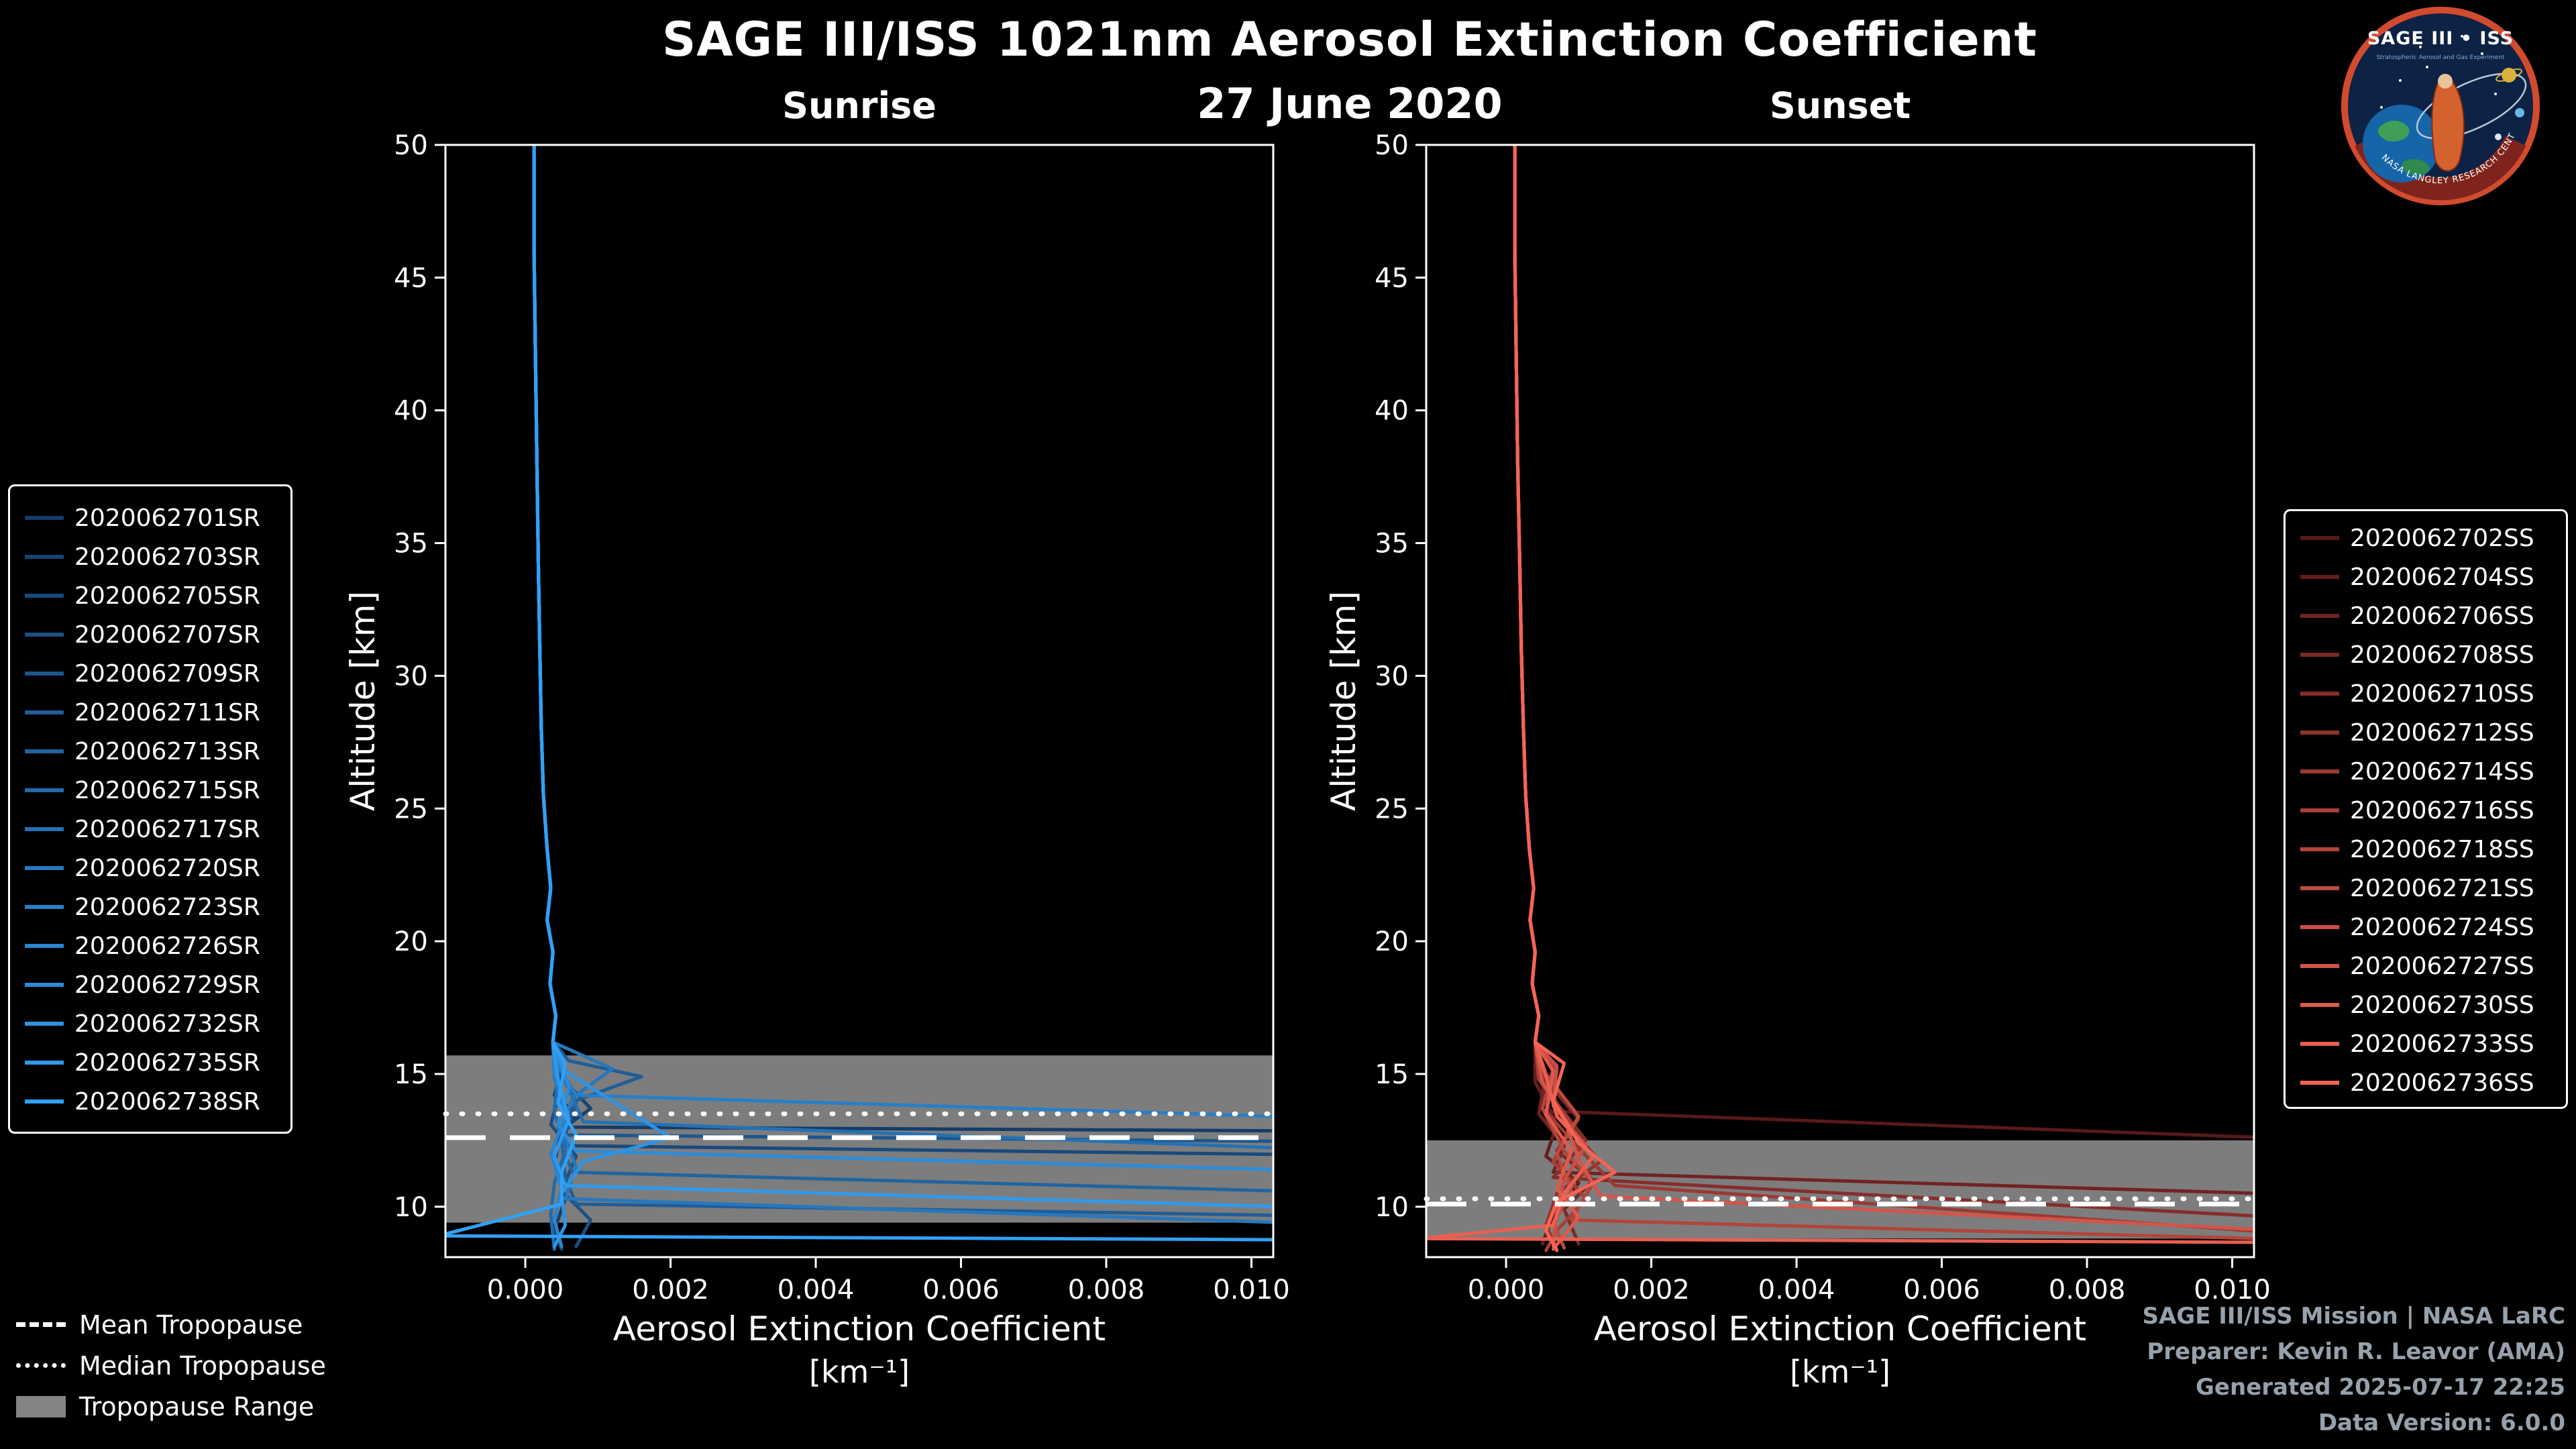 The width and height of the screenshot is (2576, 1449). What do you see at coordinates (859, 1328) in the screenshot?
I see `sunrise-x-axis-label: Aerosol Extinction Coefficient` at bounding box center [859, 1328].